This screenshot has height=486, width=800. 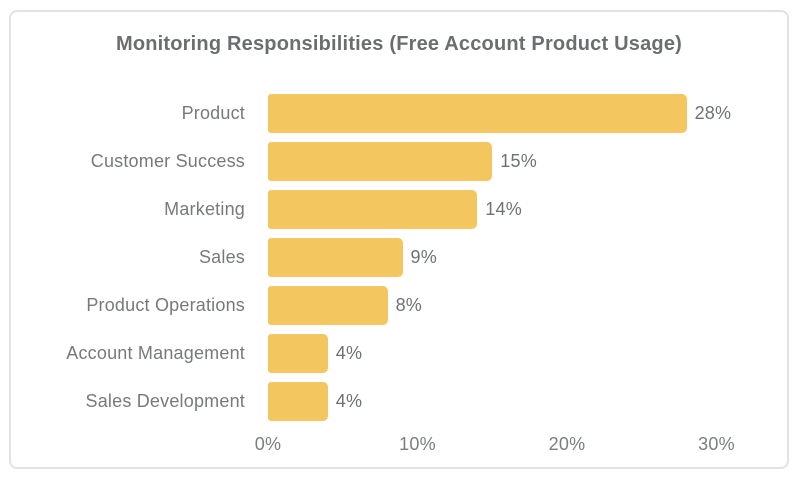 What do you see at coordinates (165, 401) in the screenshot?
I see `category-label: Sales Development` at bounding box center [165, 401].